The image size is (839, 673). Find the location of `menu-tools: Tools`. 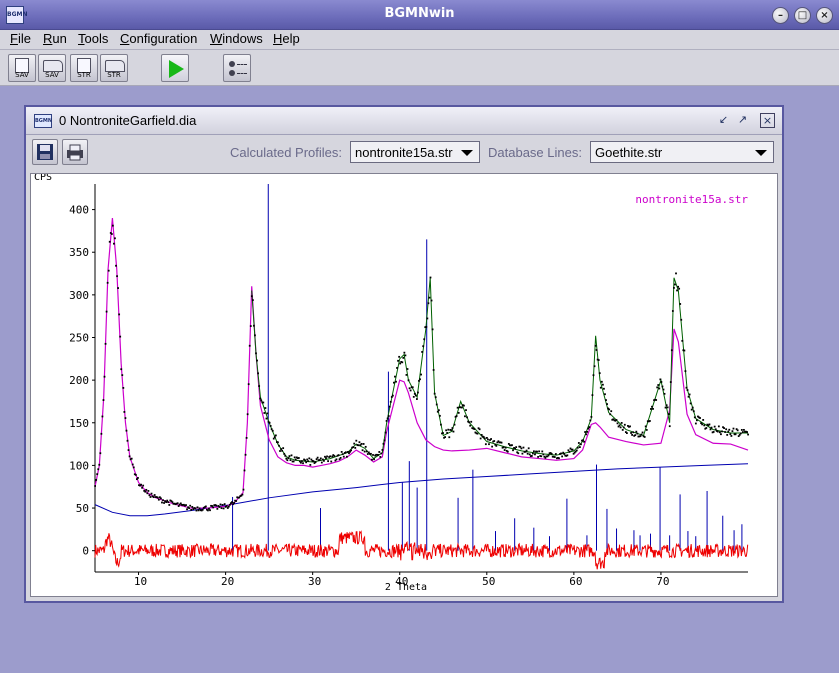

menu-tools: Tools is located at coordinates (93, 38).